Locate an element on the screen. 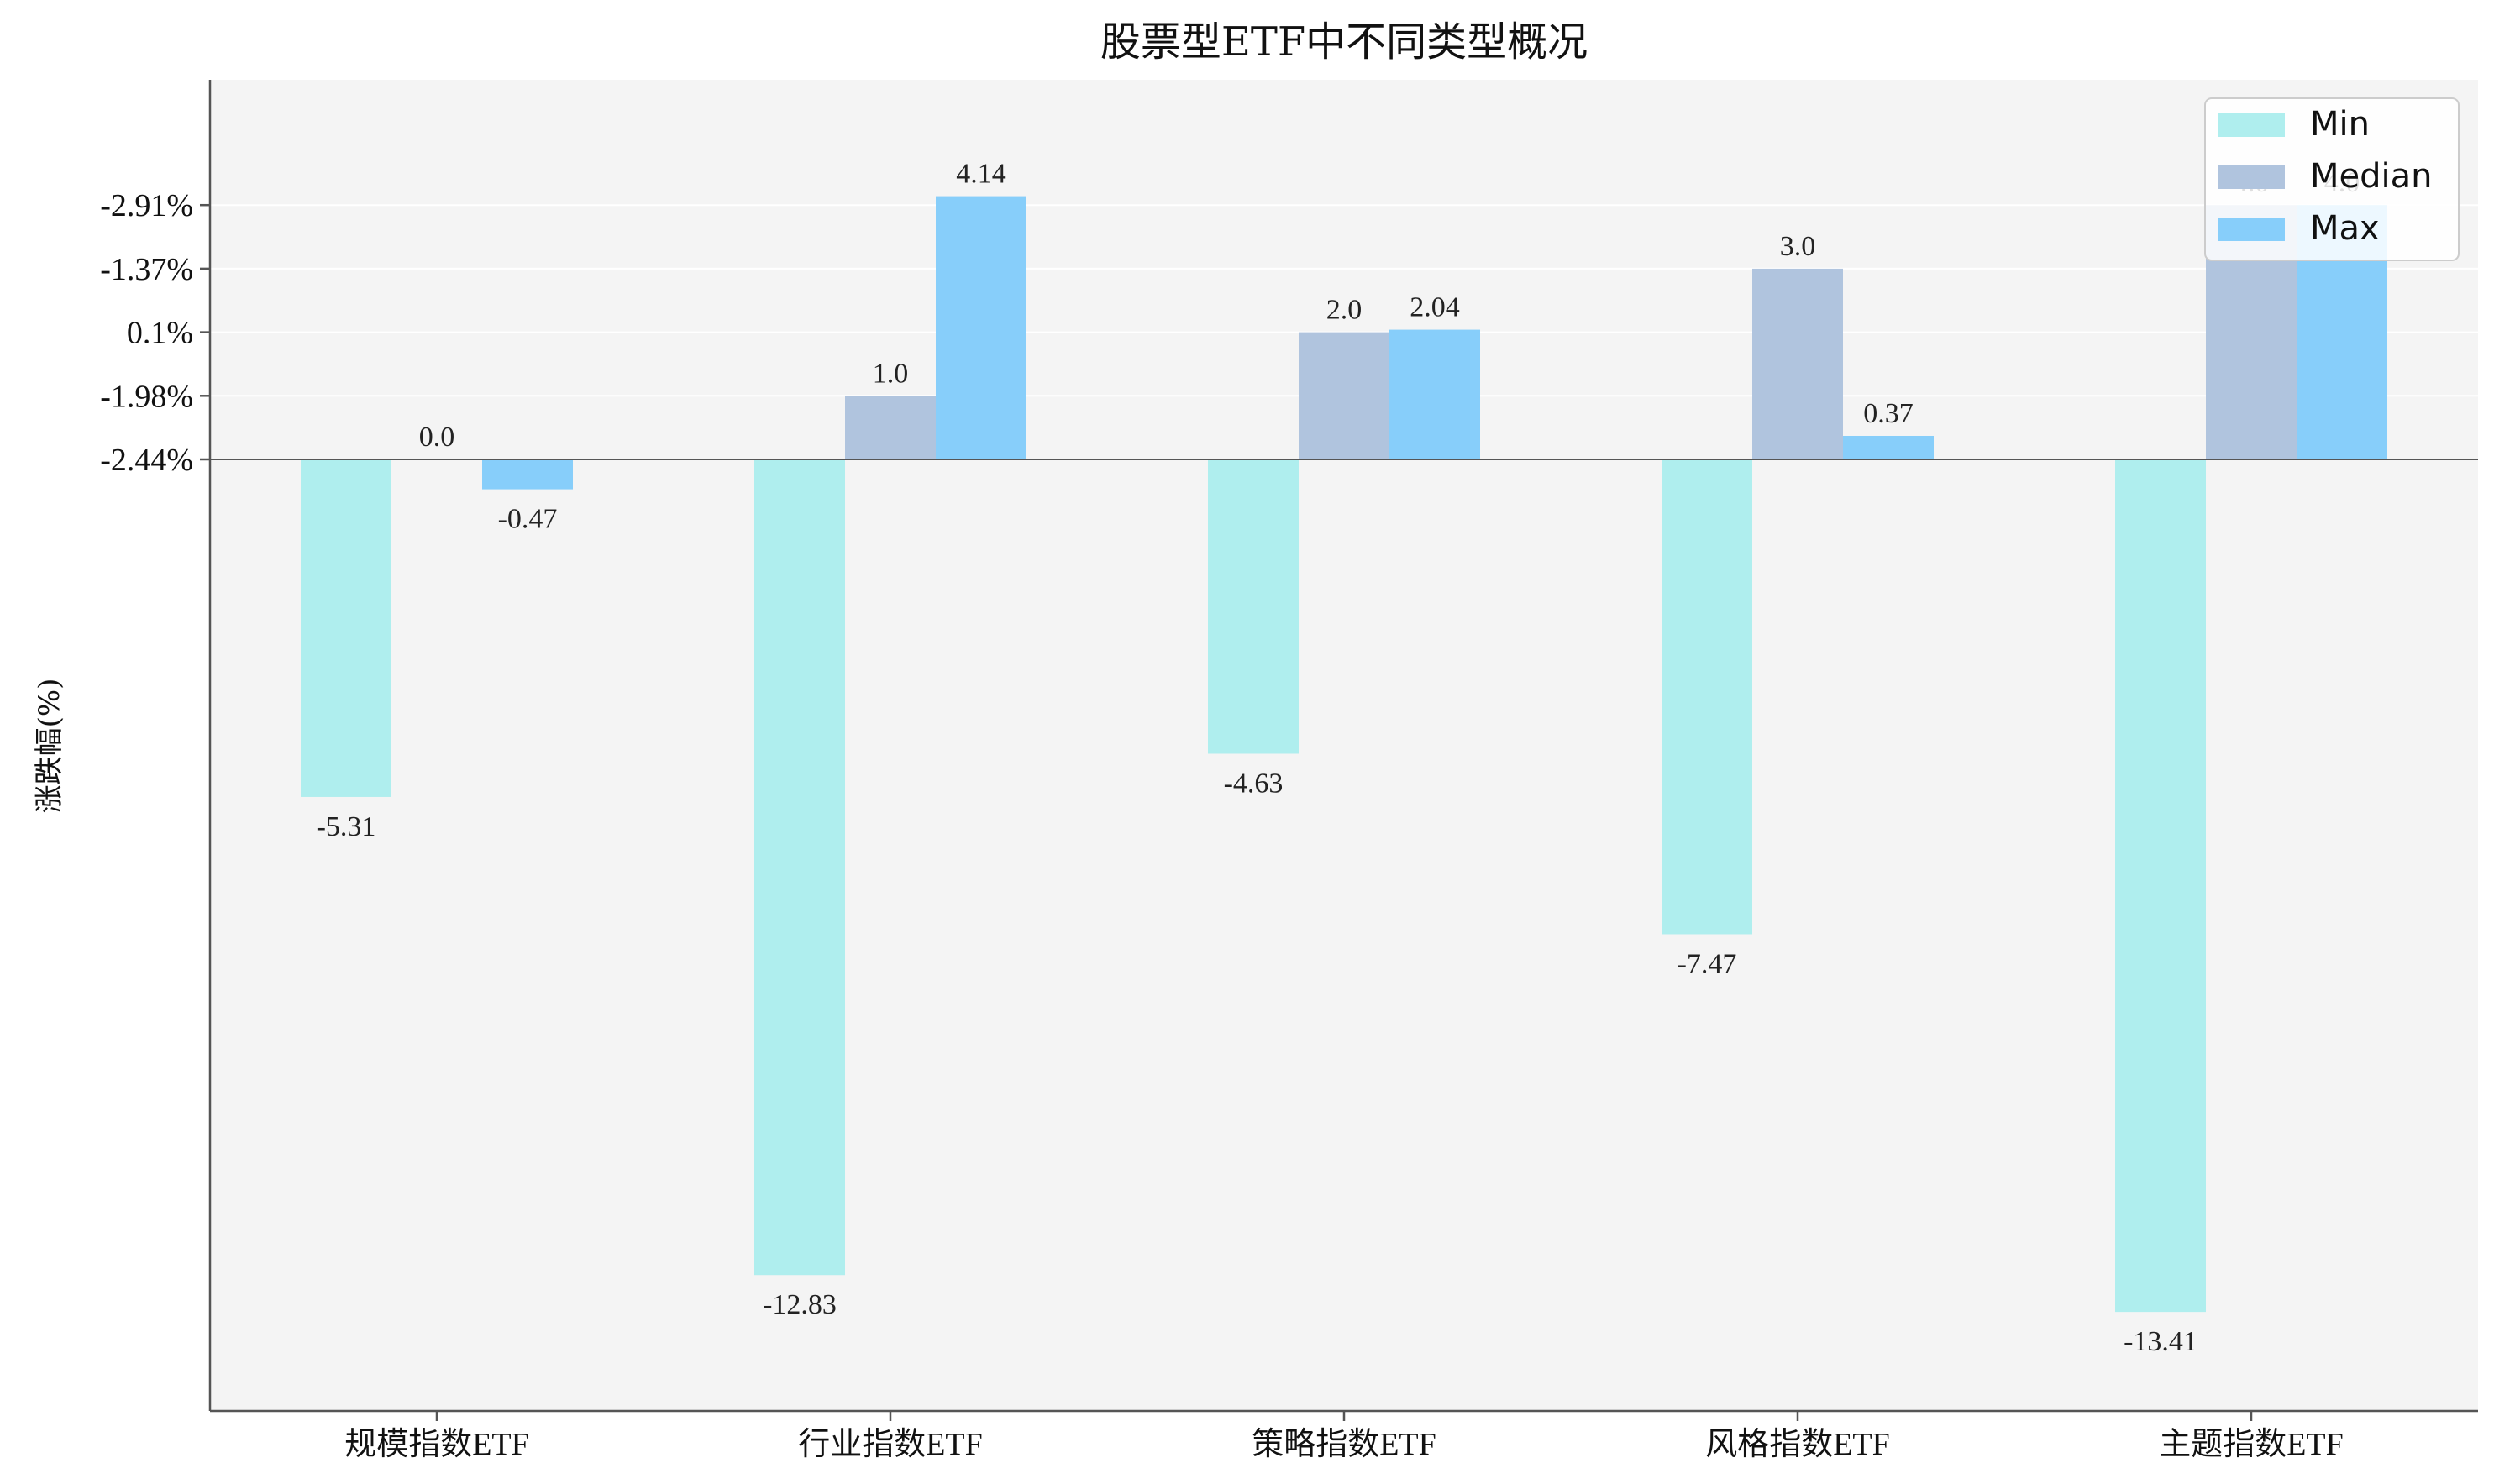 The height and width of the screenshot is (1484, 2494). x-ticks: 规模指数ETF 行业指数ETF 策略指数ETF 风格指数ETF 主题指数ETF is located at coordinates (1344, 1437).